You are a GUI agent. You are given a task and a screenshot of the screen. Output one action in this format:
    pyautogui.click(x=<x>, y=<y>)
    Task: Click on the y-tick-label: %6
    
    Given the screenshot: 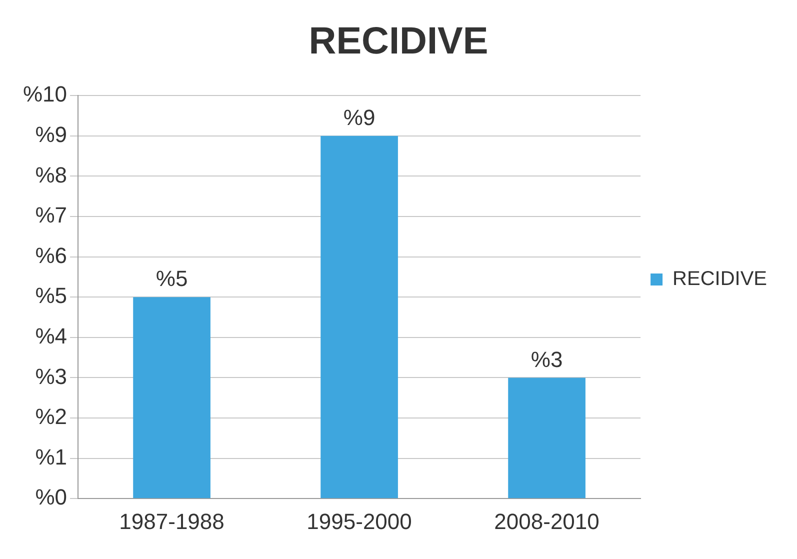 What is the action you would take?
    pyautogui.click(x=51, y=255)
    